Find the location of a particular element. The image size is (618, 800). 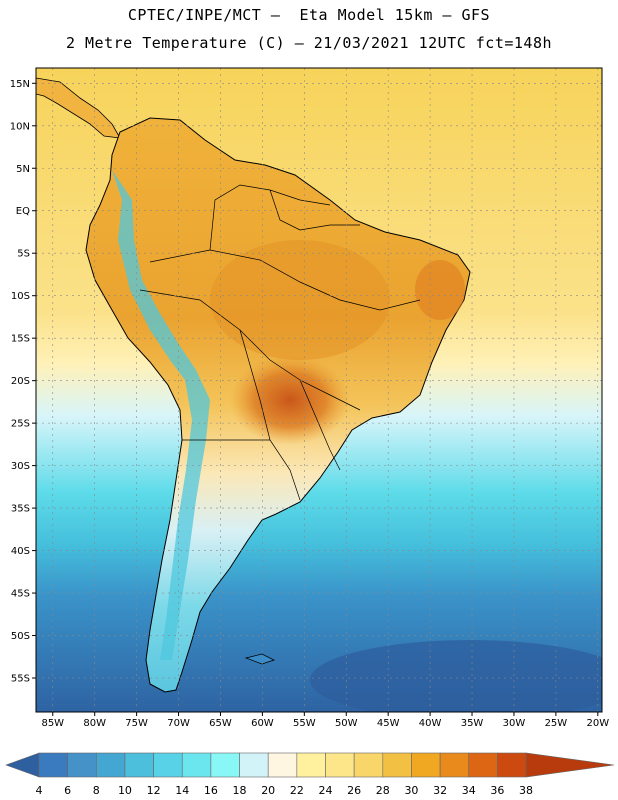

lon-label: 40W is located at coordinates (430, 723).